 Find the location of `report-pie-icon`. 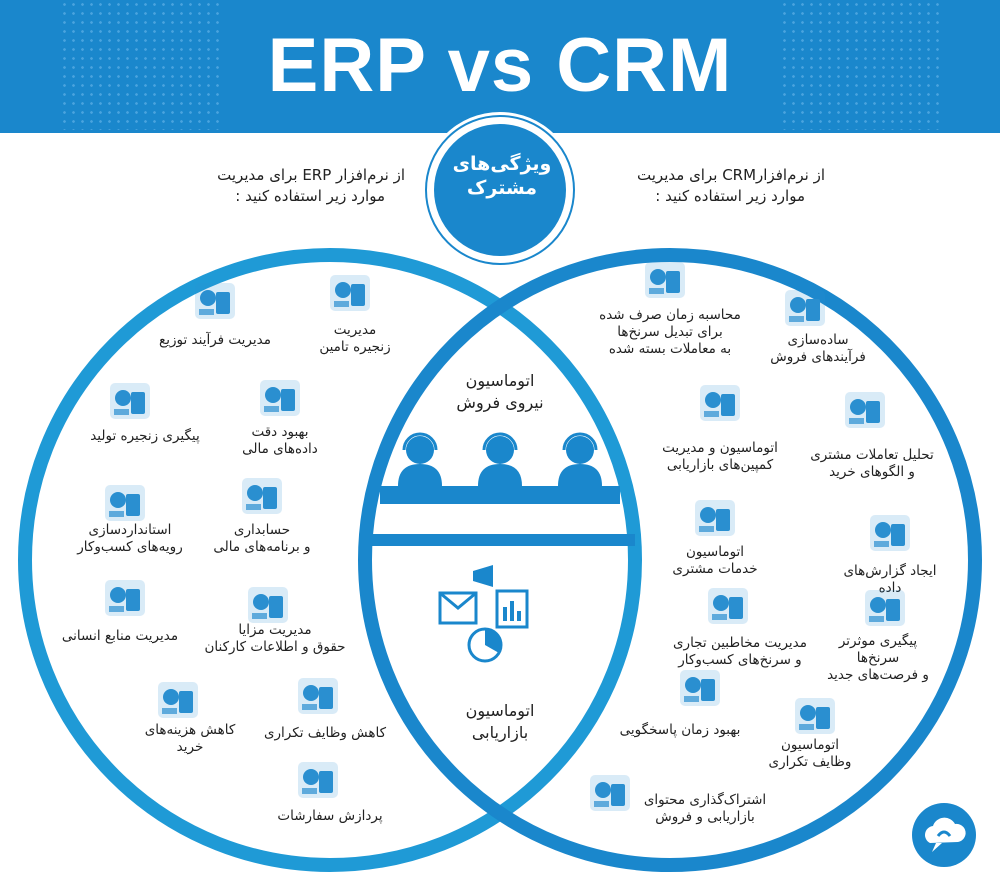

report-pie-icon is located at coordinates (890, 535).